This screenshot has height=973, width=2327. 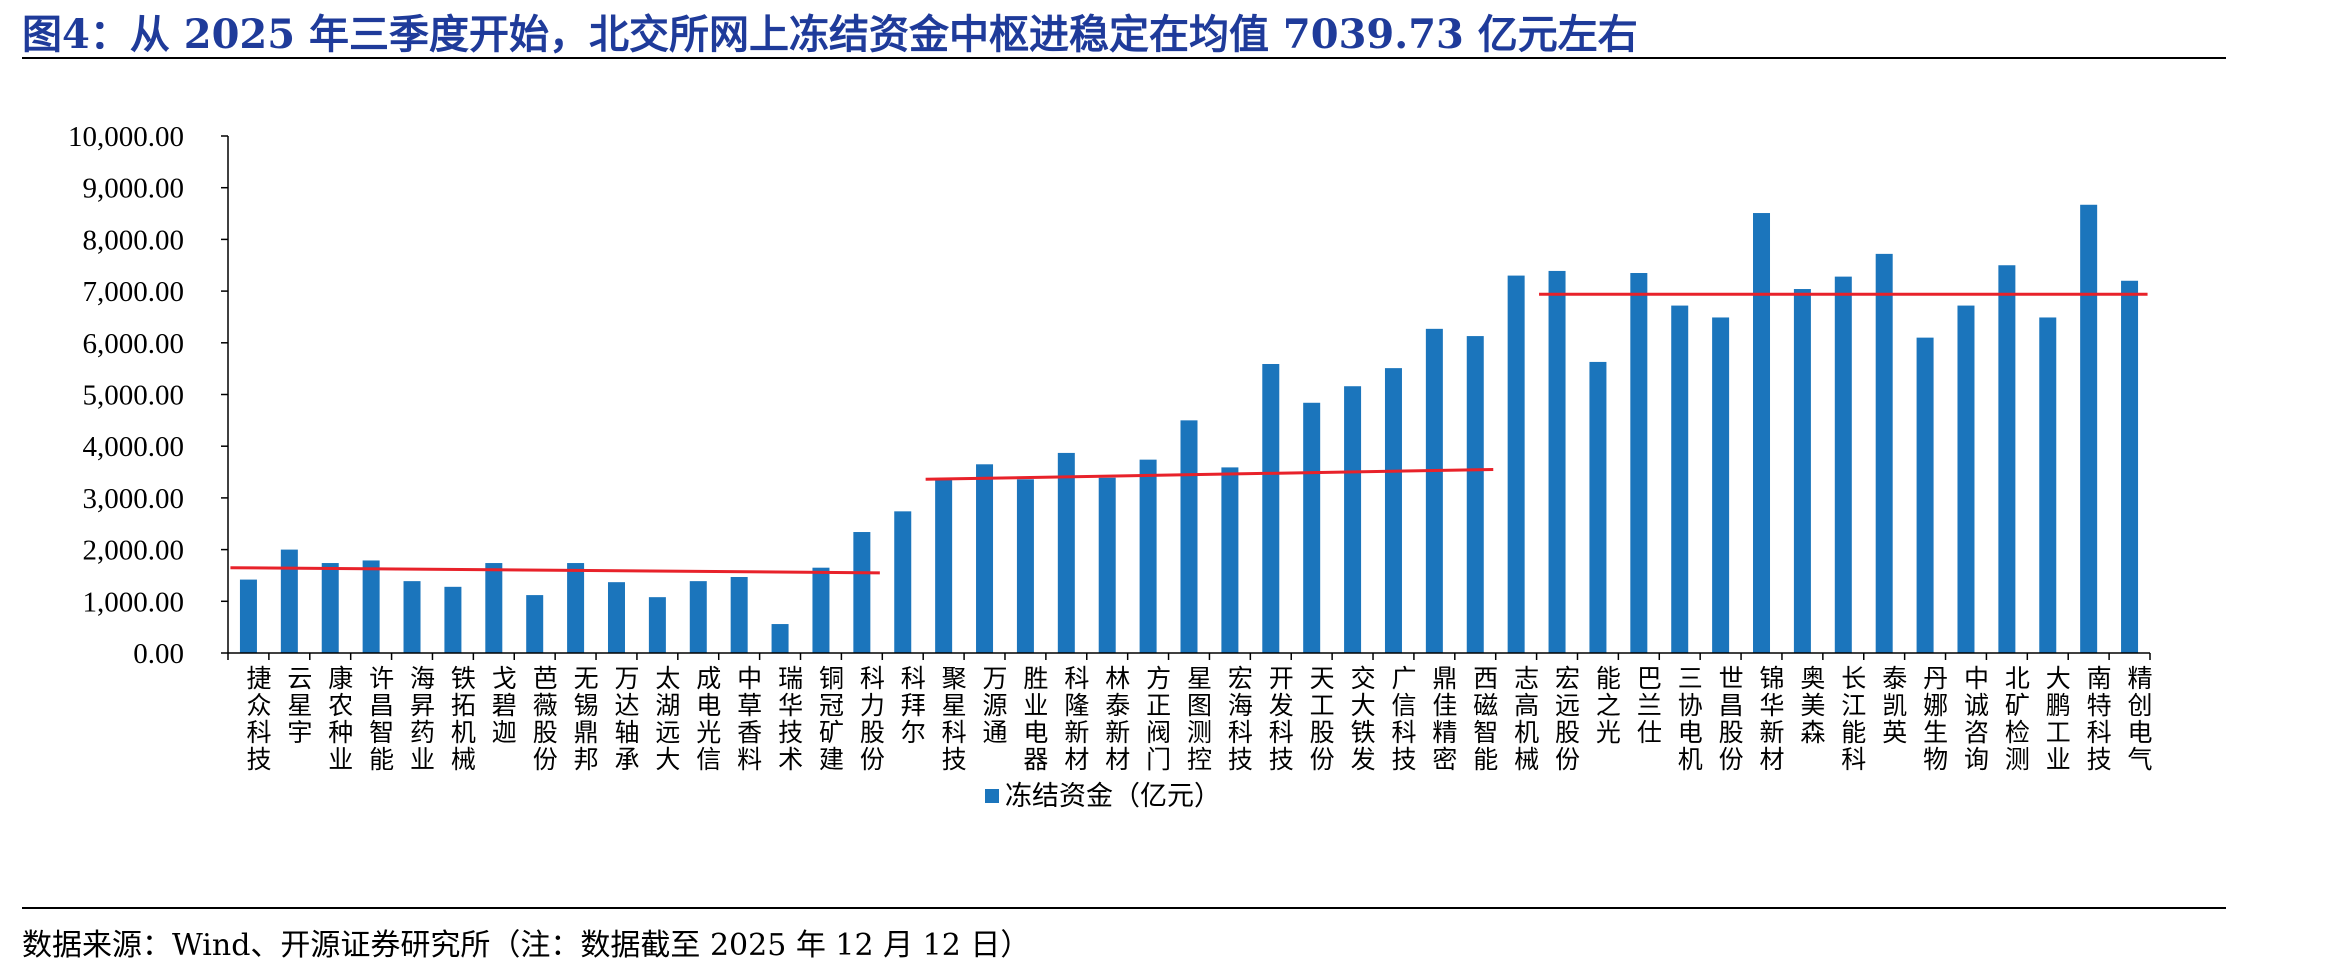 What do you see at coordinates (992, 796) in the screenshot?
I see `legend-swatch` at bounding box center [992, 796].